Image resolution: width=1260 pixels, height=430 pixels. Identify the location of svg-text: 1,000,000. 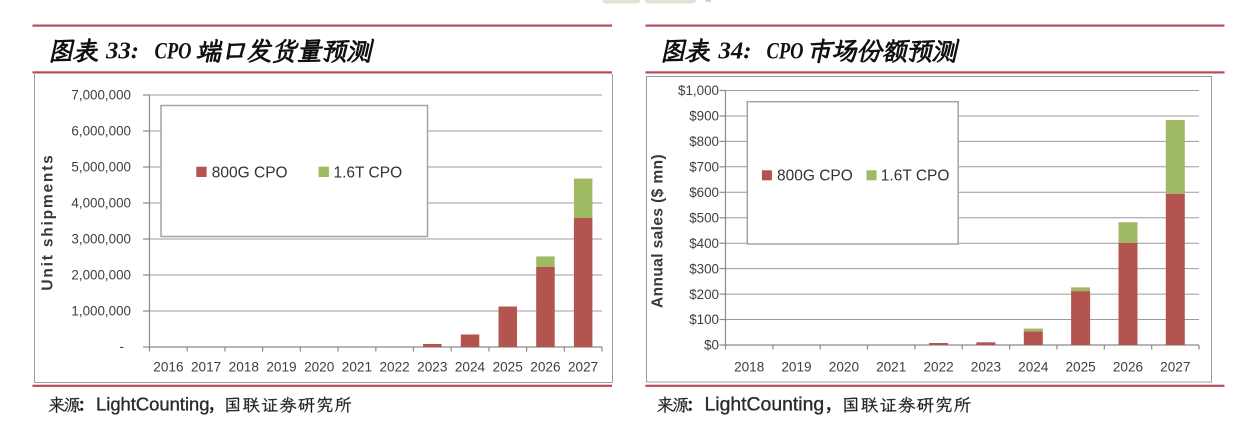
(101, 311).